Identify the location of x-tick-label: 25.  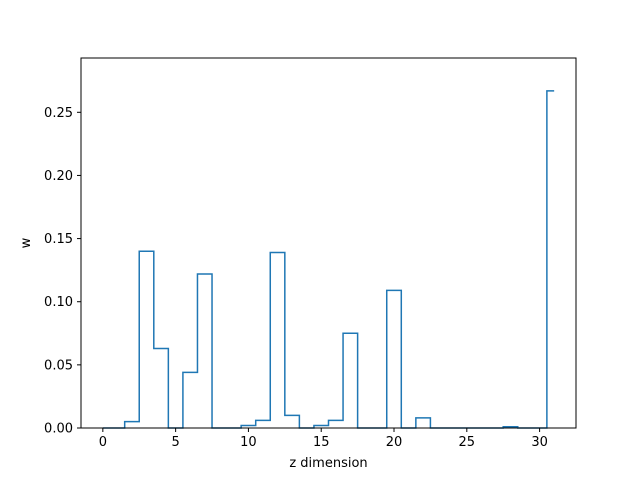
(467, 442).